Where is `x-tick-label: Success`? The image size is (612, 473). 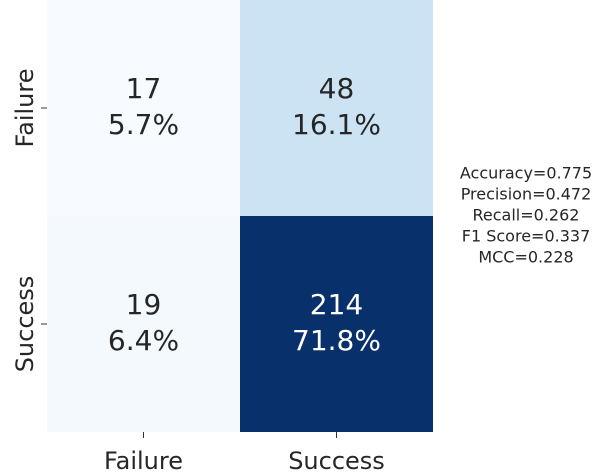
x-tick-label: Success is located at coordinates (336, 460).